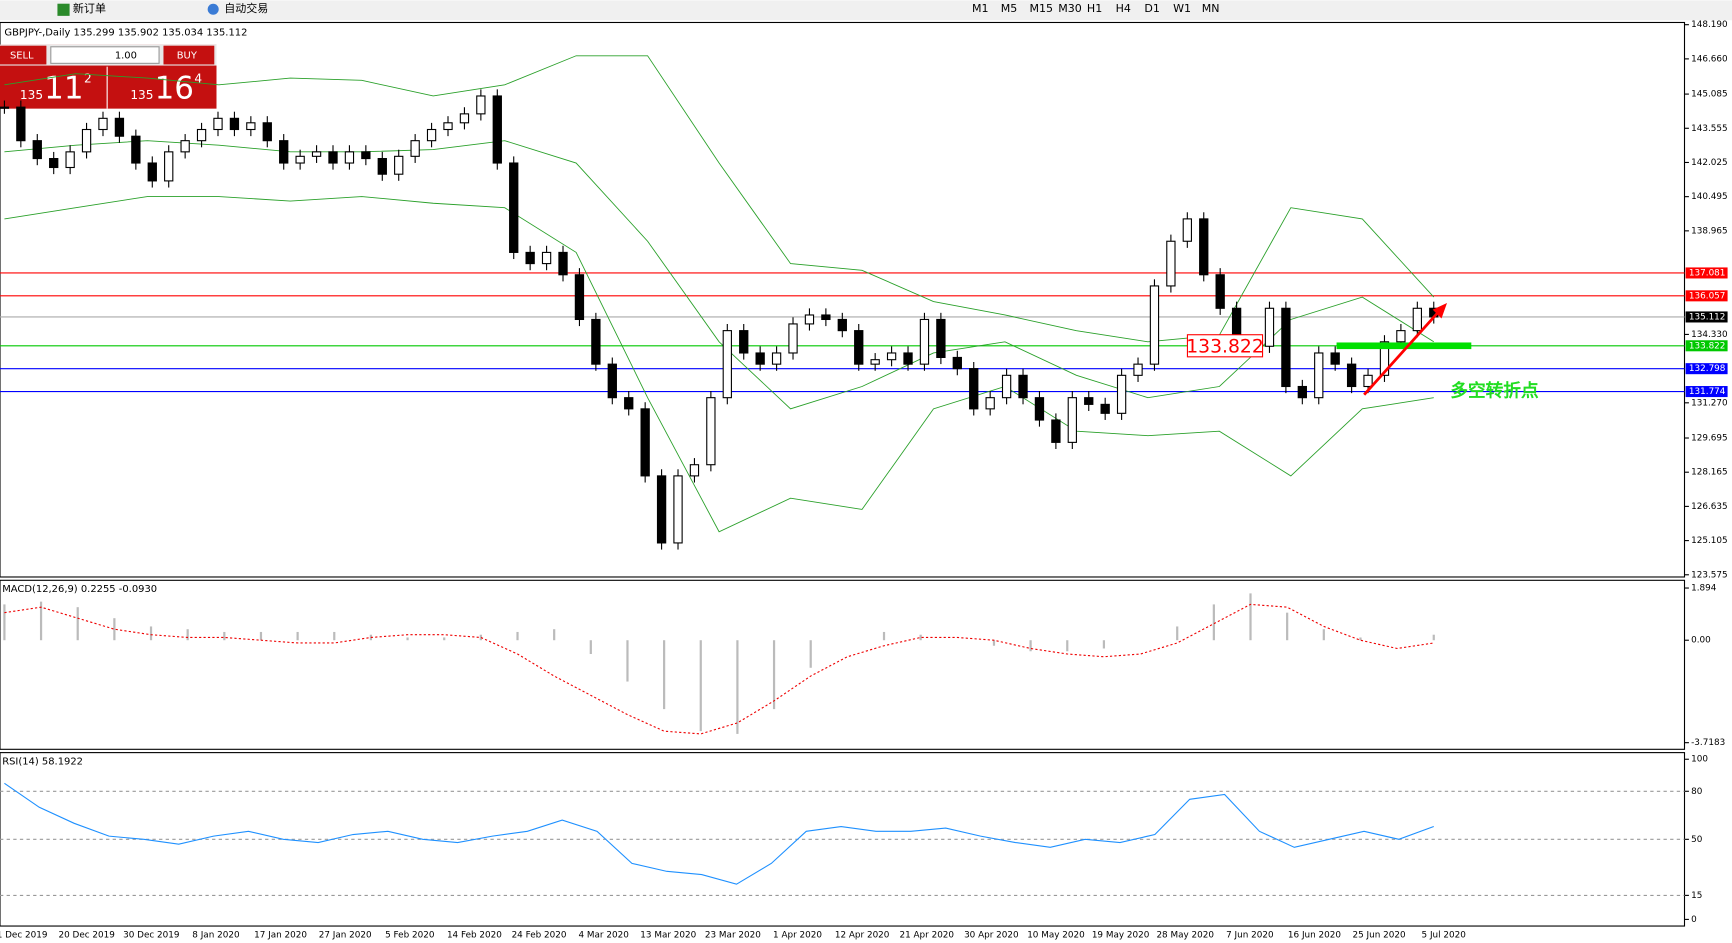 The height and width of the screenshot is (943, 1732). Describe the element at coordinates (89, 8) in the screenshot. I see `new-order-button: 新订单` at that location.